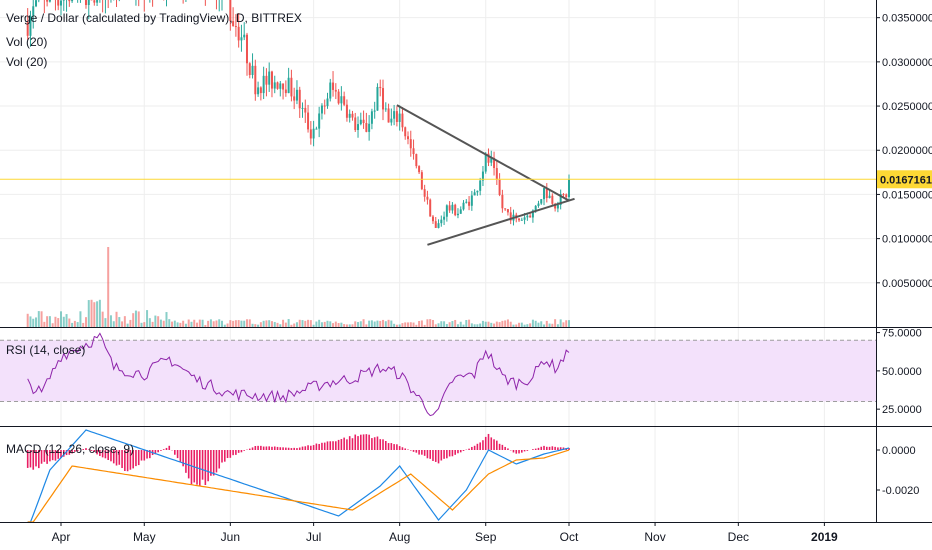 This screenshot has height=550, width=932. I want to click on last-price-label: 0.01671617, so click(906, 180).